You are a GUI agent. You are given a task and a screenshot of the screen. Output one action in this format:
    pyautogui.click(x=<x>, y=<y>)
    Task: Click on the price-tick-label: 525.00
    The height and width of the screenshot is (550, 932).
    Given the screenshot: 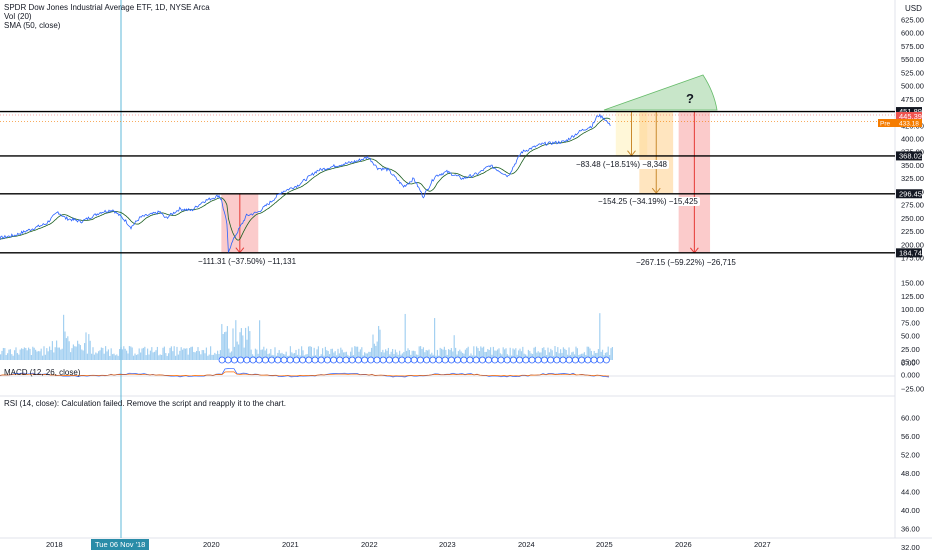 What is the action you would take?
    pyautogui.click(x=912, y=72)
    